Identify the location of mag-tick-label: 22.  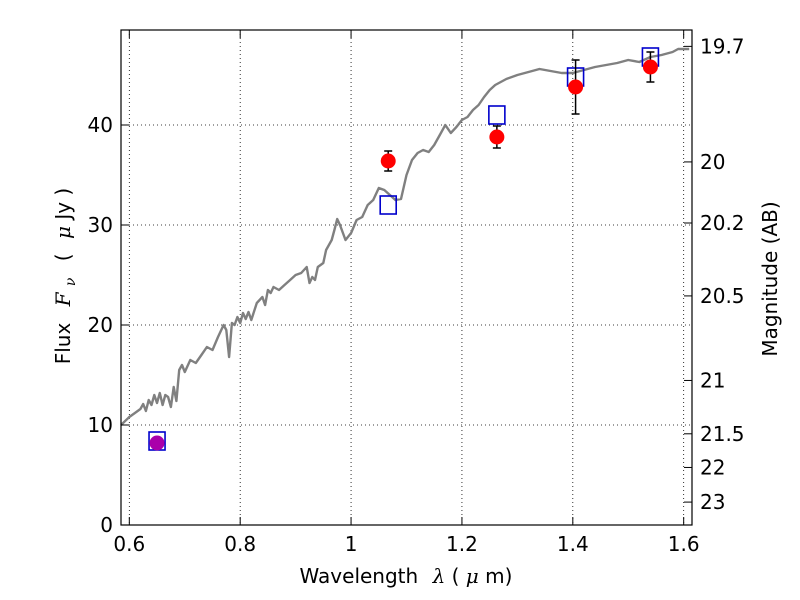
(712, 467).